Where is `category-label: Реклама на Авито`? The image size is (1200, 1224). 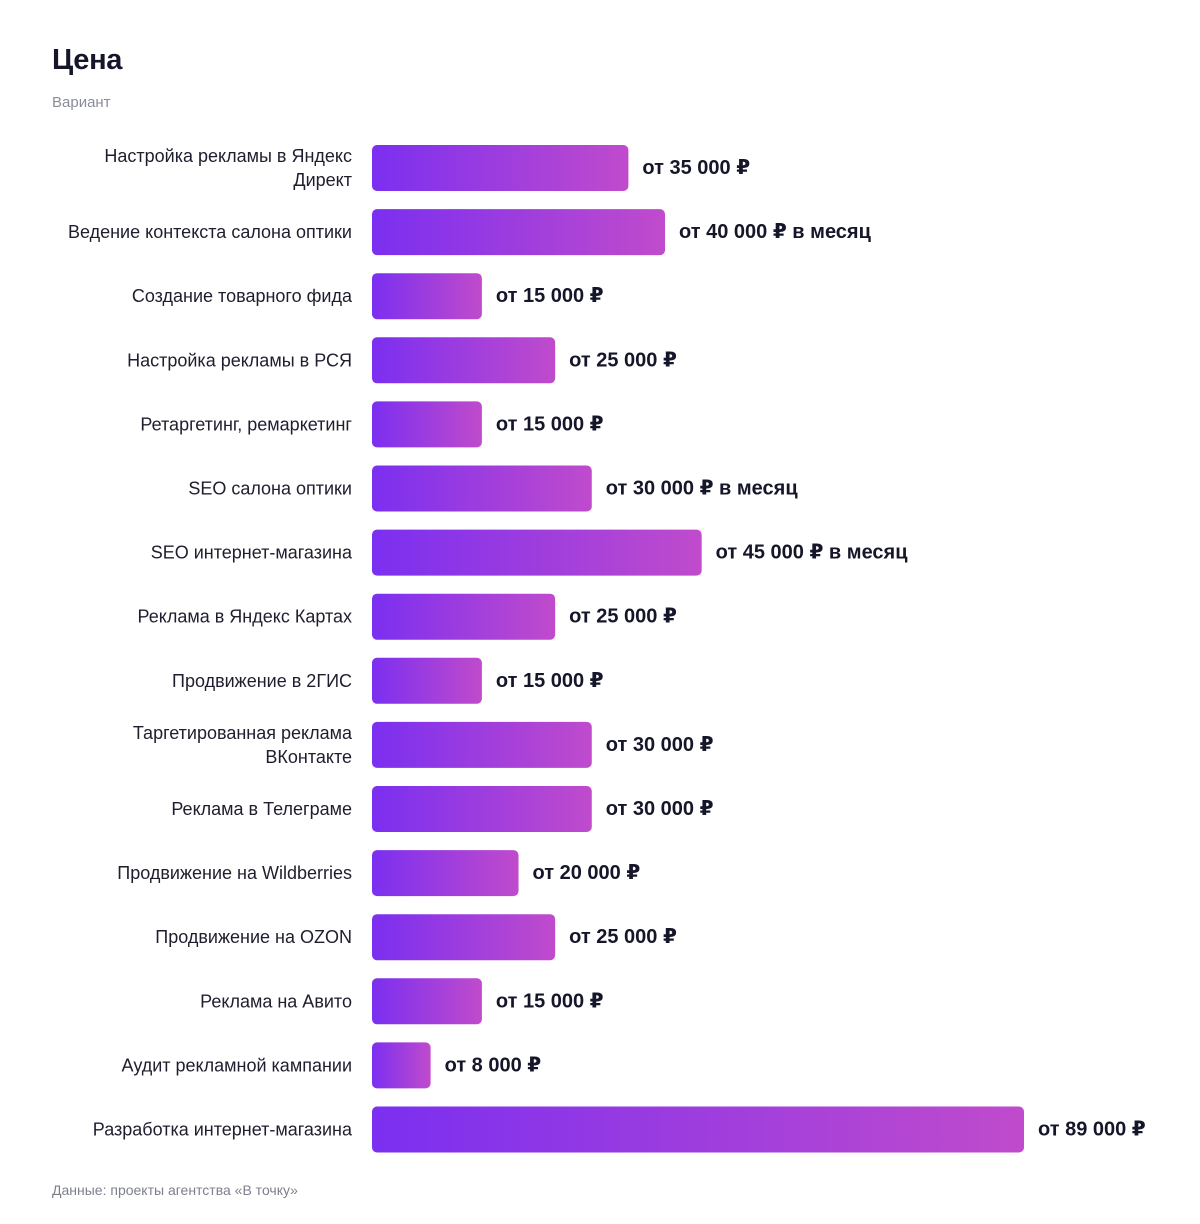 category-label: Реклама на Авито is located at coordinates (276, 1001).